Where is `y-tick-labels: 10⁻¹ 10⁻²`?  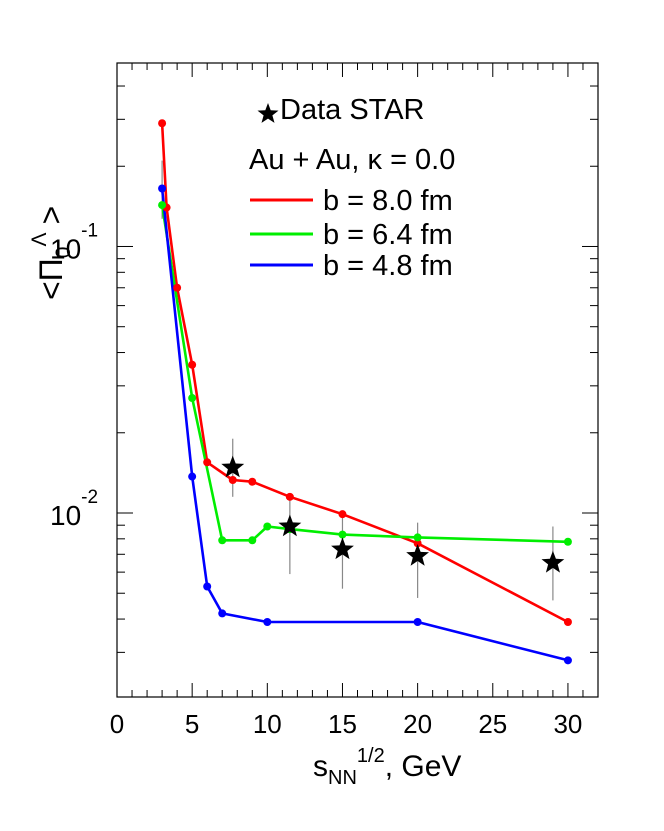
y-tick-labels: 10⁻¹ 10⁻² is located at coordinates (74, 375).